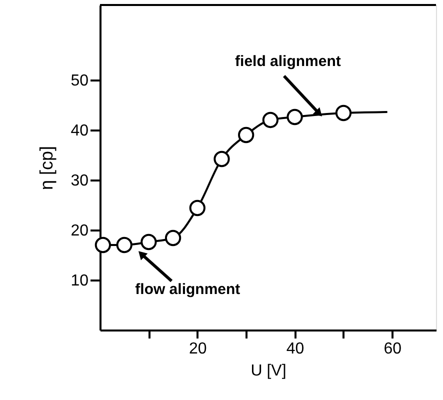 This screenshot has height=400, width=443. Describe the element at coordinates (295, 349) in the screenshot. I see `x-tick-label: 40` at that location.